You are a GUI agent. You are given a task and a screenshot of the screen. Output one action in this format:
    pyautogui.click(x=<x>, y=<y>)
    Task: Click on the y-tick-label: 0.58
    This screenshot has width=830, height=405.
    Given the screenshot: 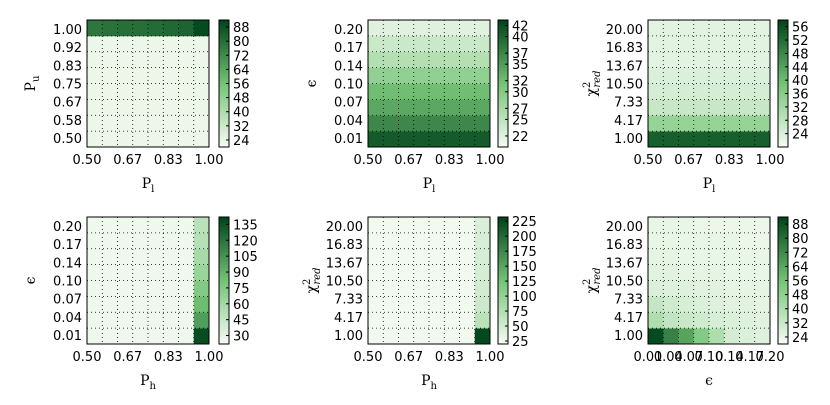 What is the action you would take?
    pyautogui.click(x=67, y=121)
    